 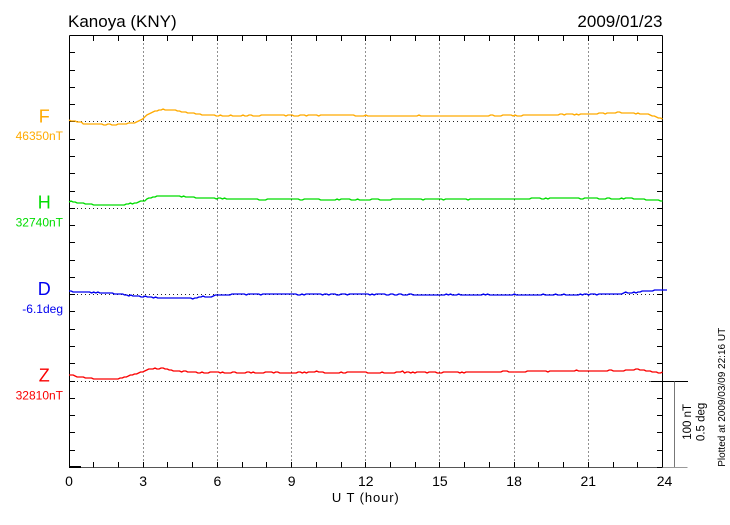 What do you see at coordinates (69, 481) in the screenshot?
I see `svg-text: 0` at bounding box center [69, 481].